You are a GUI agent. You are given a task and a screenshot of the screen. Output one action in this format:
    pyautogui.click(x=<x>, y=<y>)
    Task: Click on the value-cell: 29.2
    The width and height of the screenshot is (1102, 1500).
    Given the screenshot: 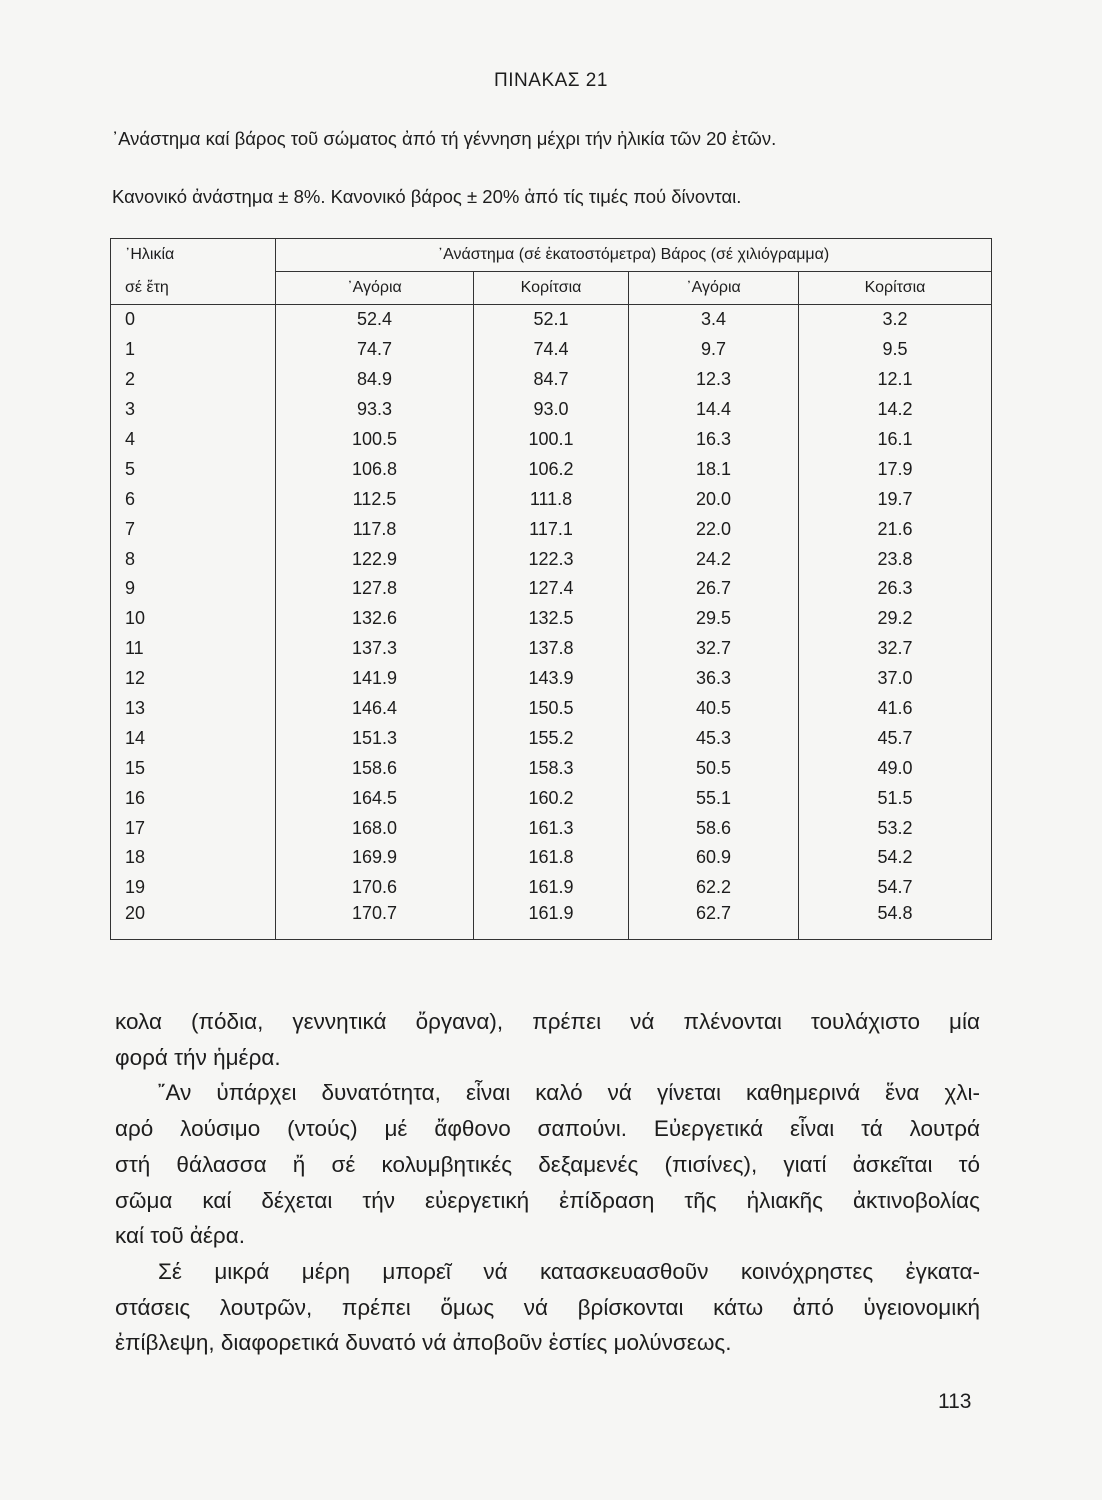 What is the action you would take?
    pyautogui.click(x=895, y=618)
    